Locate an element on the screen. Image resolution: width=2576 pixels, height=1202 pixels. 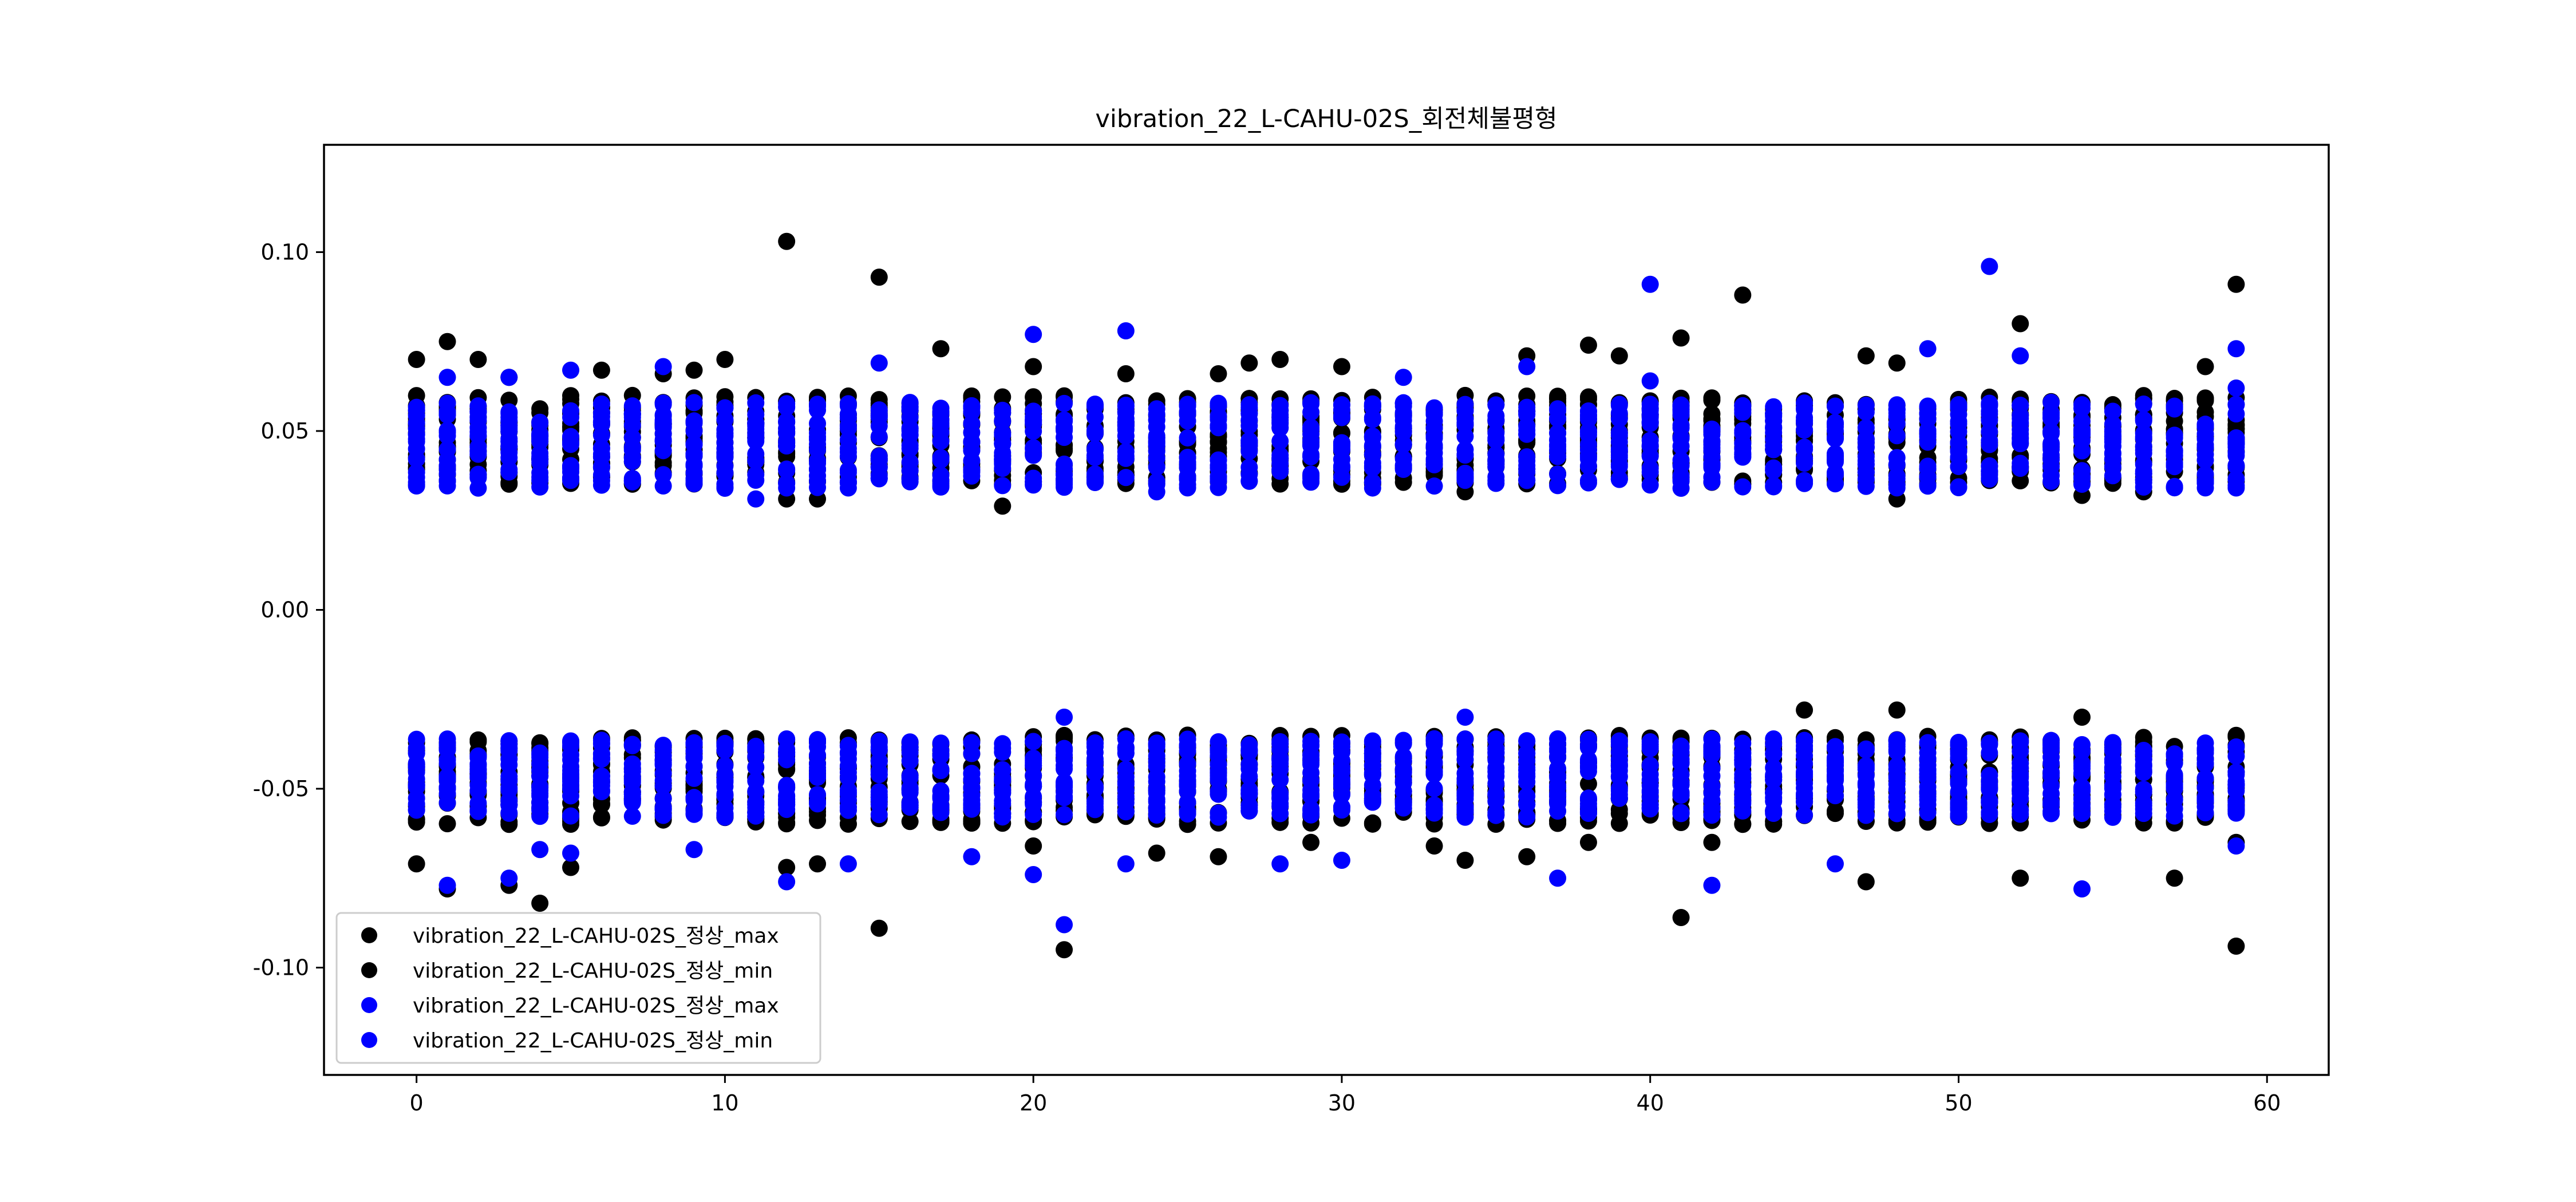
x-tick-label: 0 is located at coordinates (417, 1103).